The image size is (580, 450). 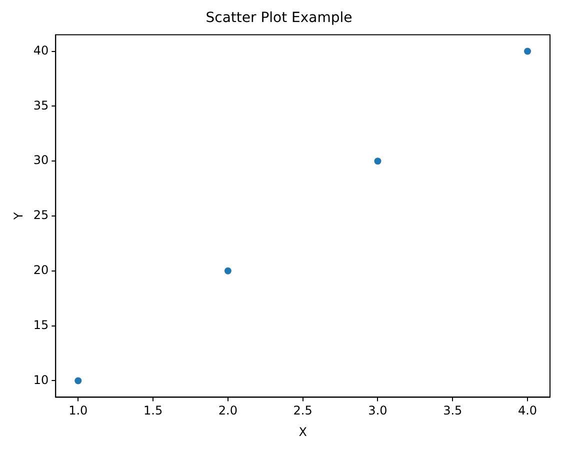 What do you see at coordinates (41, 160) in the screenshot?
I see `y-tick-label: 30` at bounding box center [41, 160].